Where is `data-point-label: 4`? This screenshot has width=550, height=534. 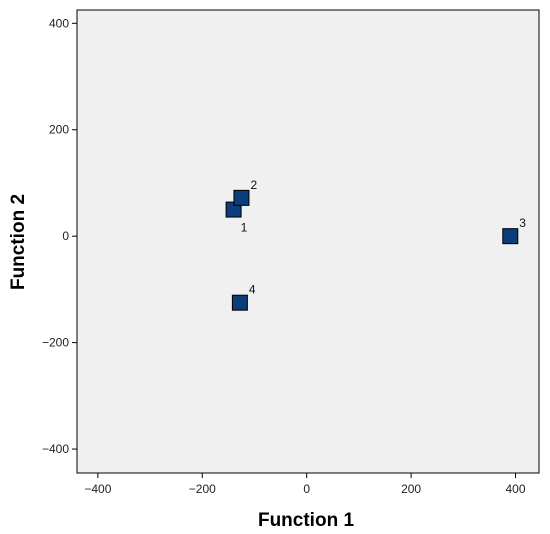 data-point-label: 4 is located at coordinates (252, 290).